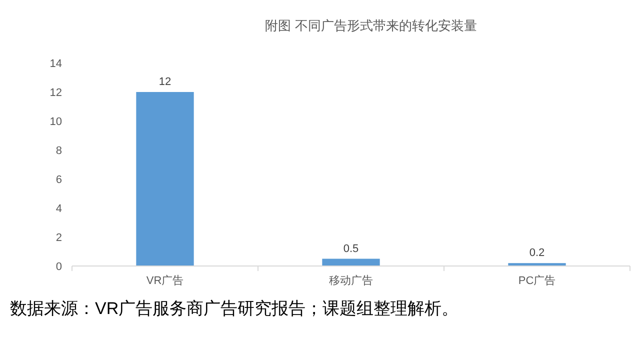 The image size is (640, 338). I want to click on data-label: 12, so click(165, 82).